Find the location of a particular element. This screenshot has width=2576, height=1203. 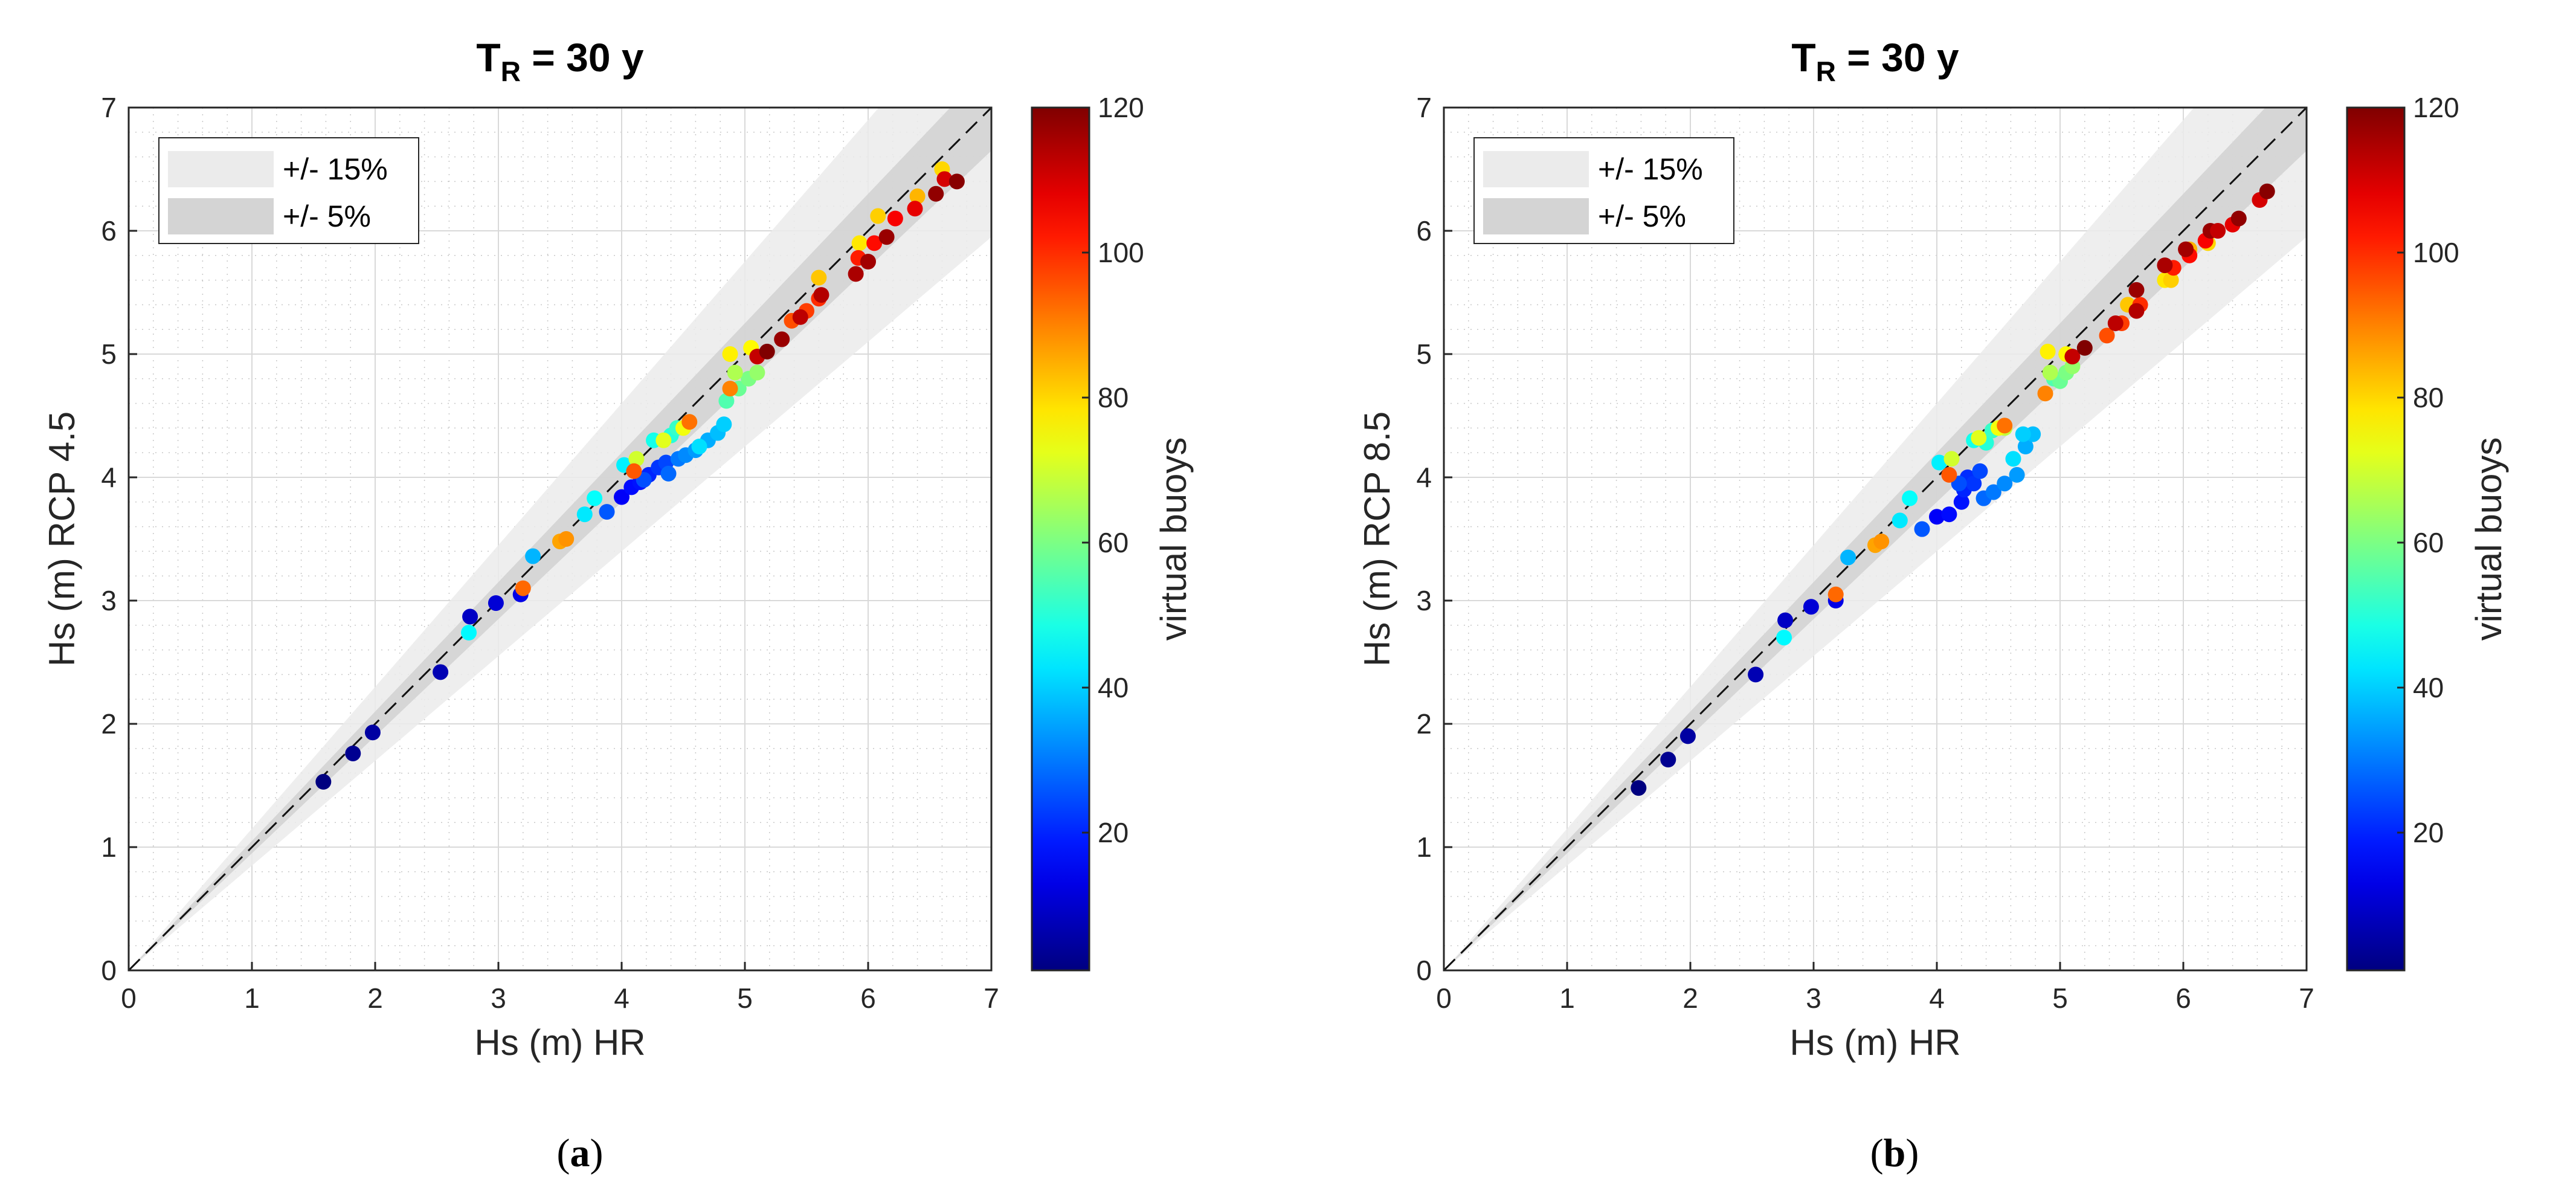

caption-close: ) is located at coordinates (1912, 1153).